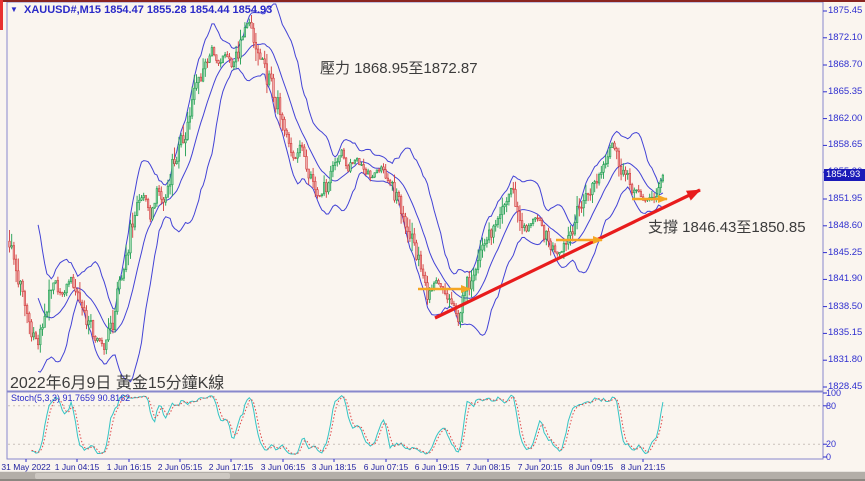  What do you see at coordinates (845, 360) in the screenshot?
I see `price-tick-label: 1831.80` at bounding box center [845, 360].